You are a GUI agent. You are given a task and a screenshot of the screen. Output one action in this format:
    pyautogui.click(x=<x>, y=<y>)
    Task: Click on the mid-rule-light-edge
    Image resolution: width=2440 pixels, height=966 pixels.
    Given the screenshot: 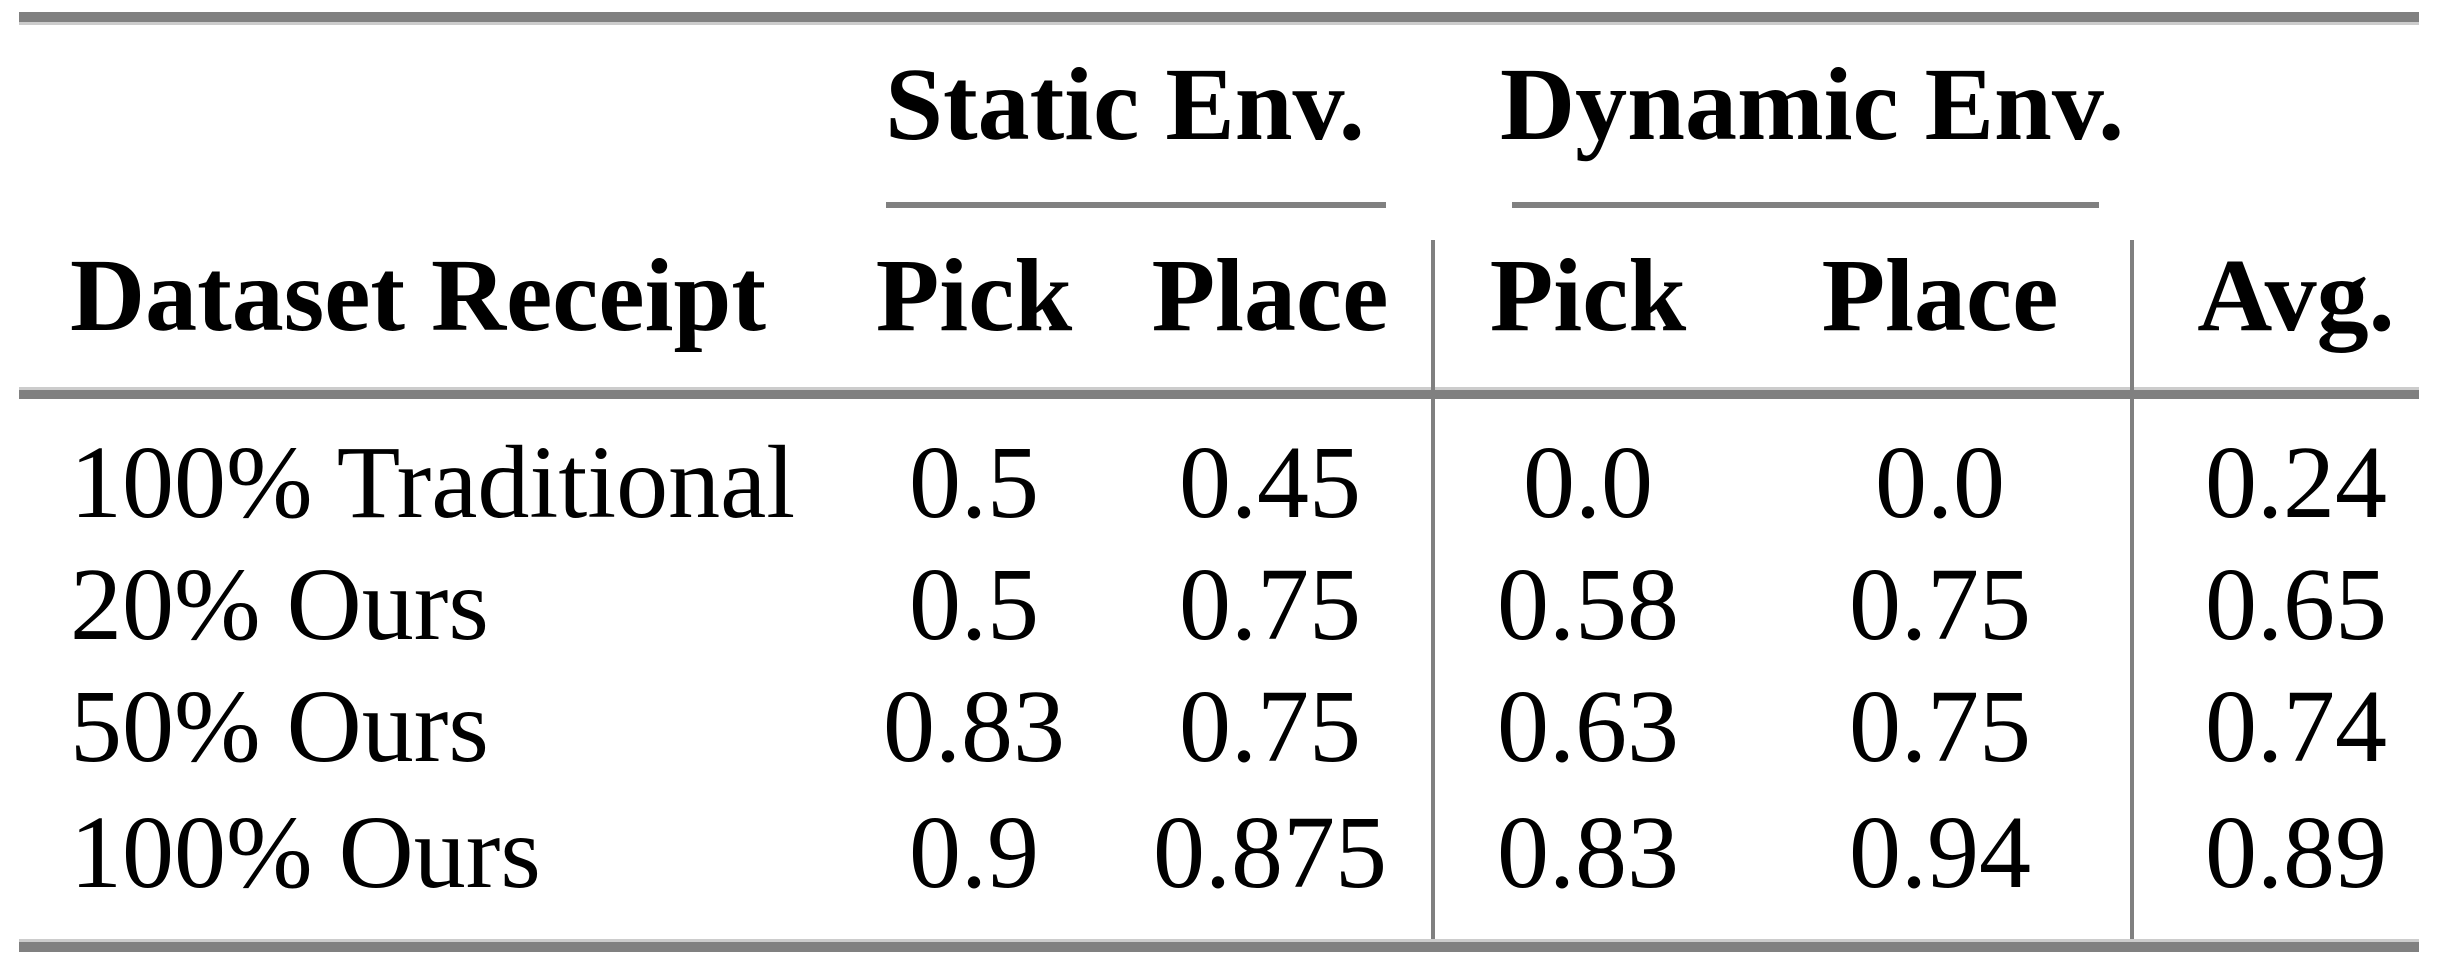 What is the action you would take?
    pyautogui.click(x=1219, y=388)
    